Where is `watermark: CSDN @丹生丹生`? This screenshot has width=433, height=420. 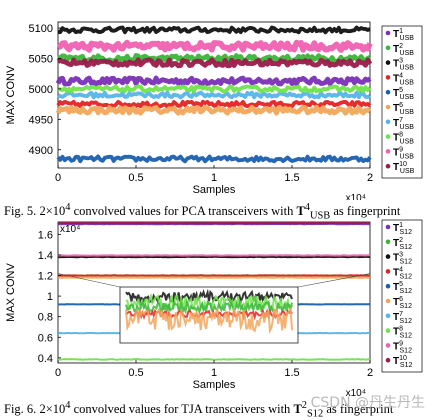 watermark: CSDN @丹生丹生 is located at coordinates (367, 403).